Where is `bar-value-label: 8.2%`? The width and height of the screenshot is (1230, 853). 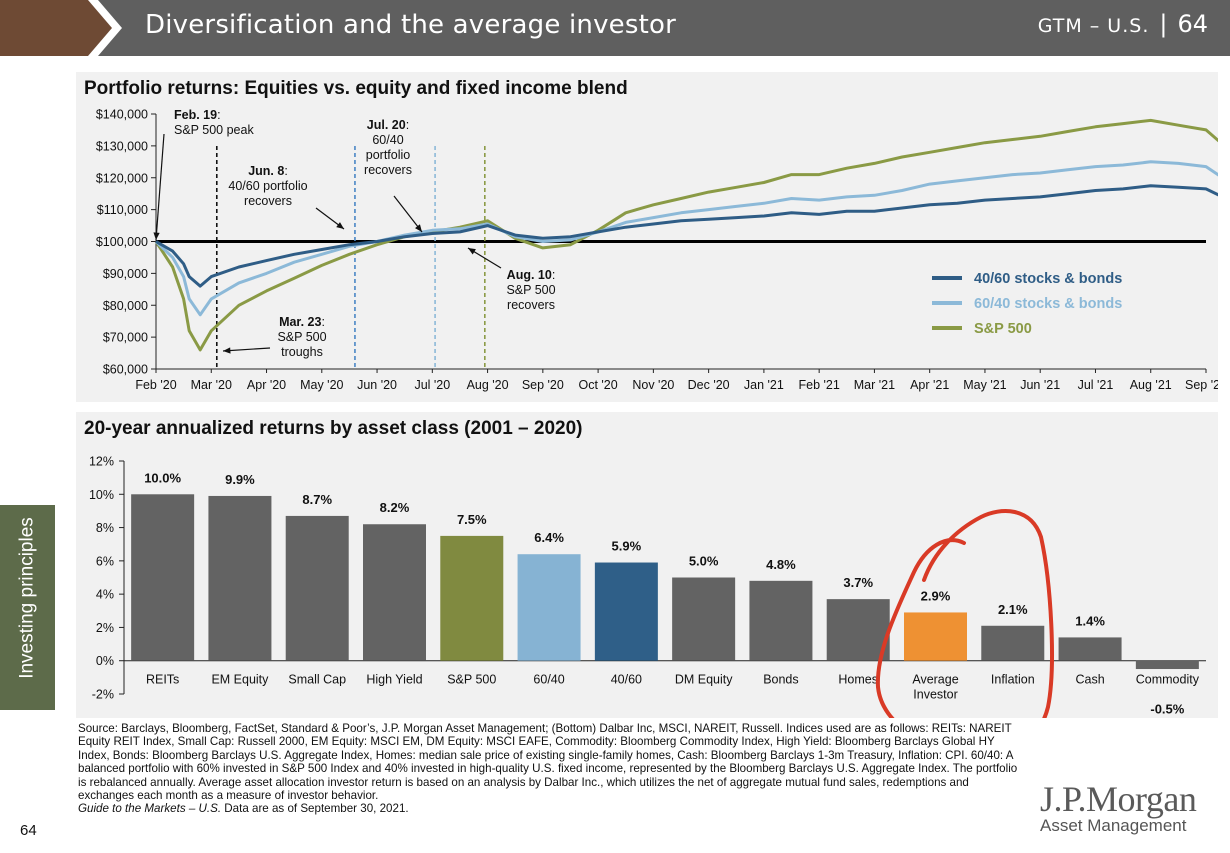 bar-value-label: 8.2% is located at coordinates (395, 507).